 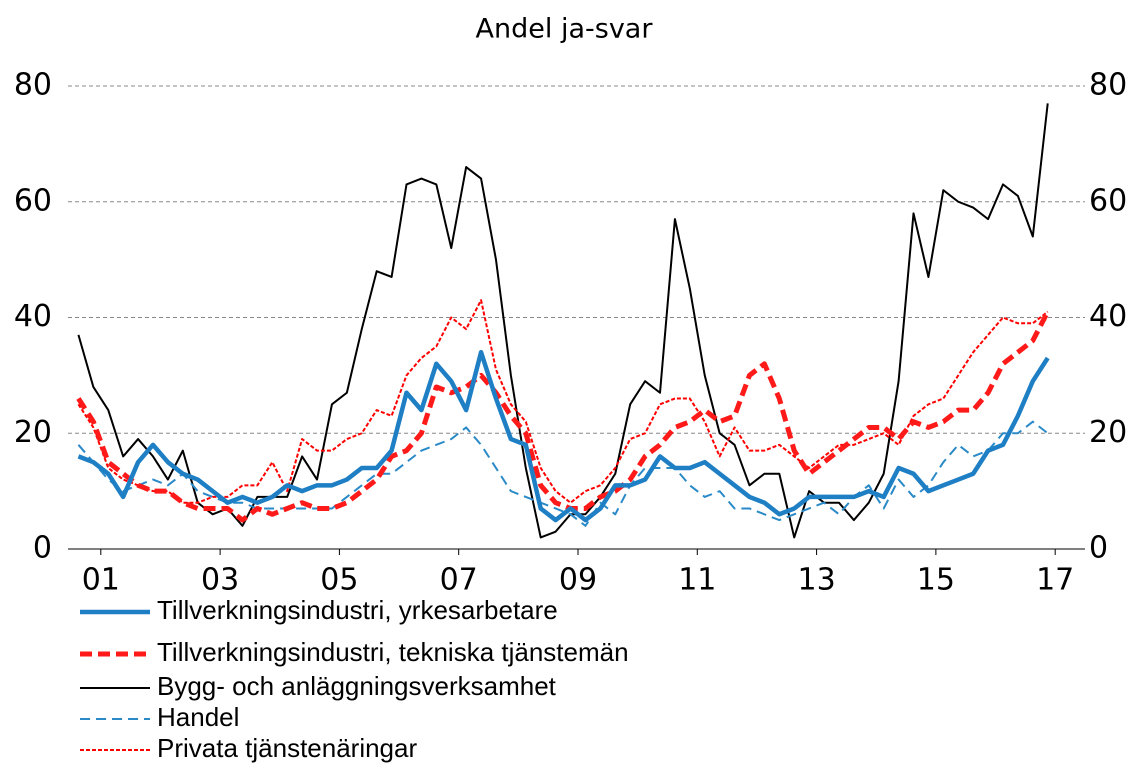 I want to click on legend-label: Bygg- och anläggningsverksamhet, so click(x=357, y=686).